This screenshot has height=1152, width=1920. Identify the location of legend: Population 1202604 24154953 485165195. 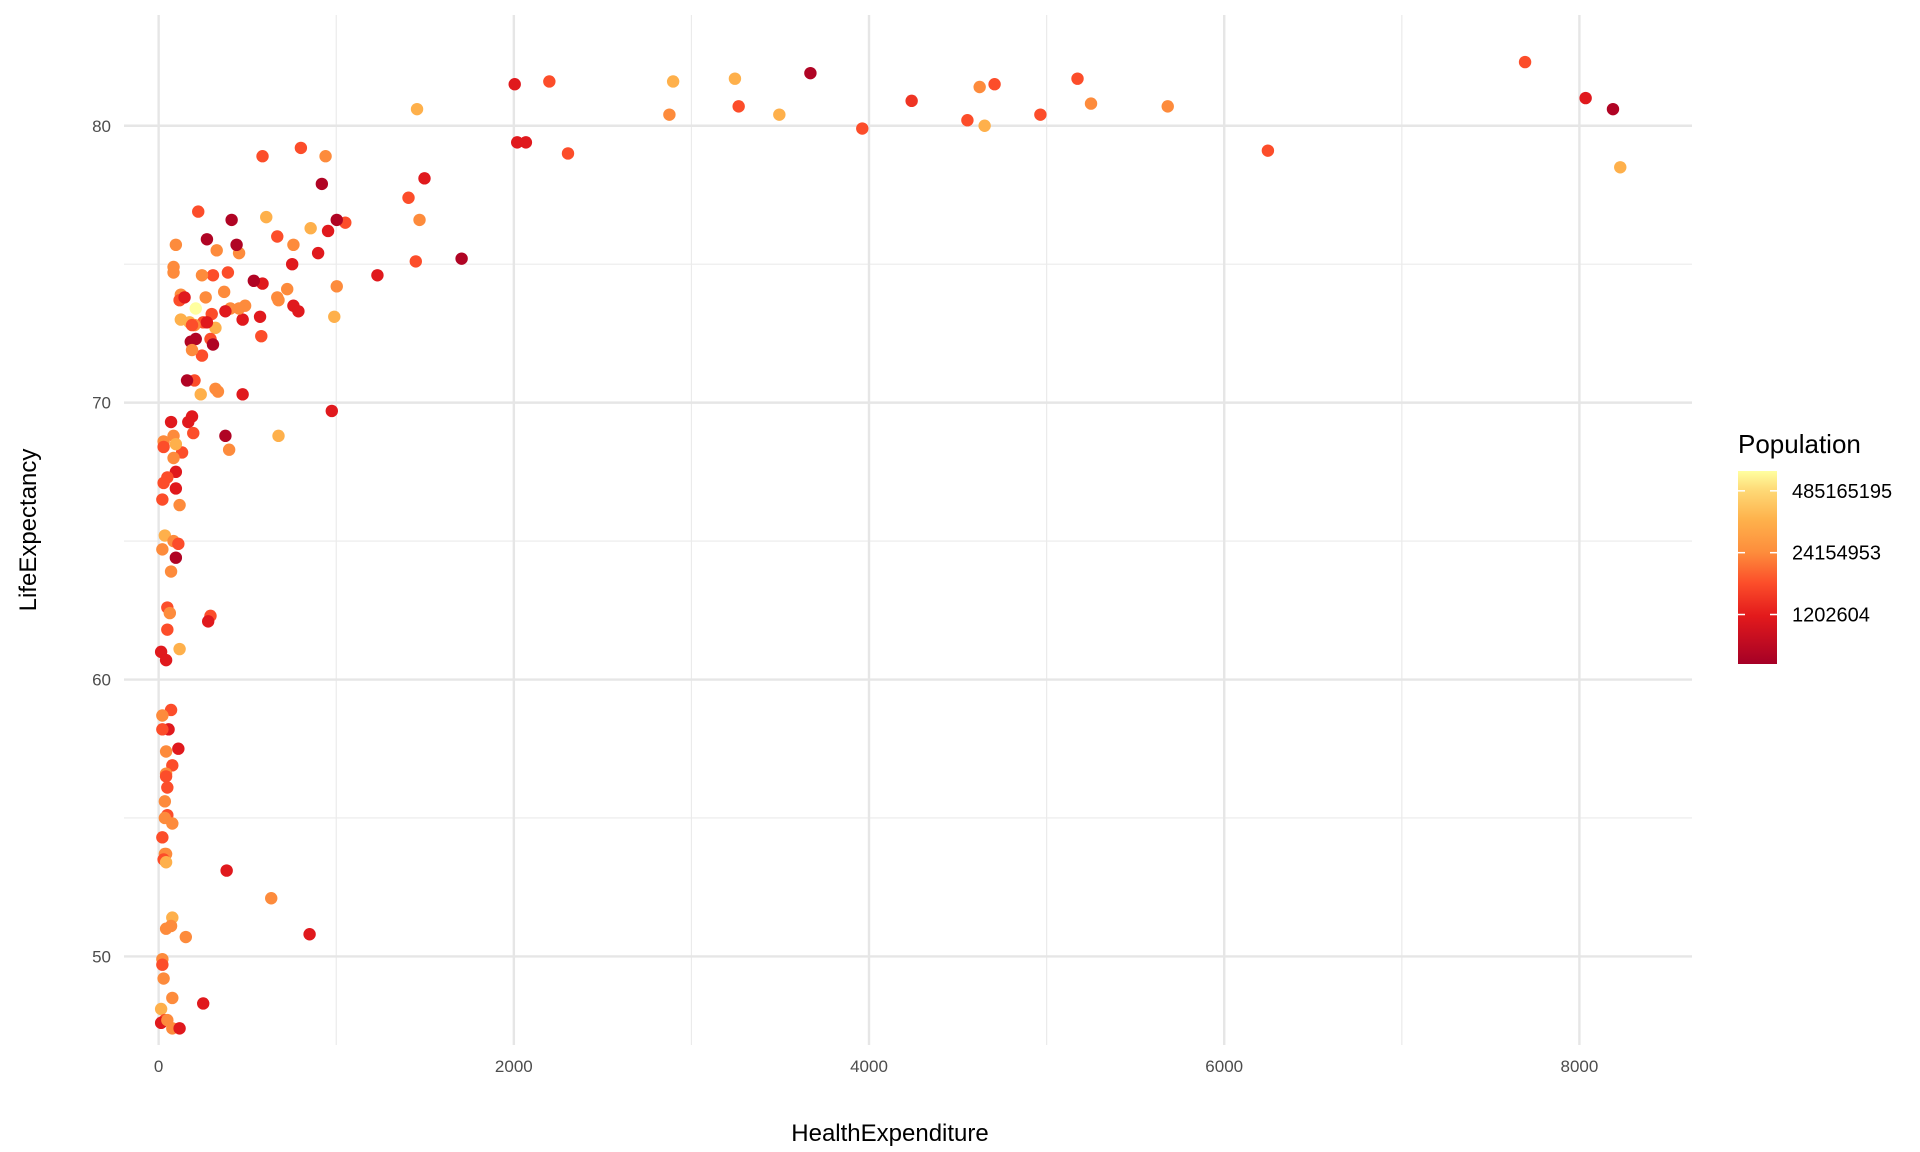
(1815, 546).